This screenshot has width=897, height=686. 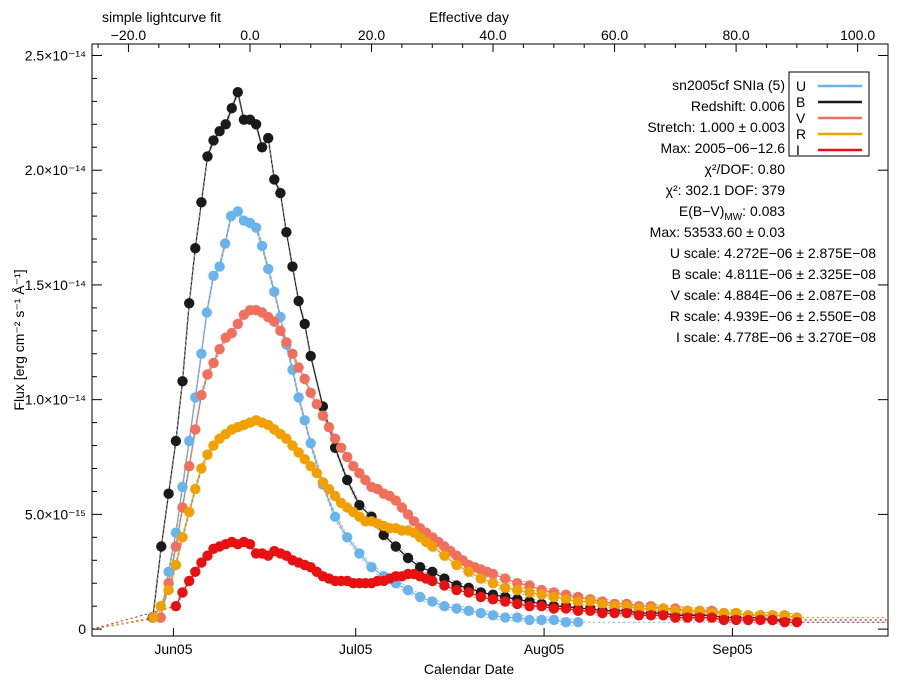 I want to click on info-chi2: χ²: 302.1 DOF: 379, so click(x=726, y=190).